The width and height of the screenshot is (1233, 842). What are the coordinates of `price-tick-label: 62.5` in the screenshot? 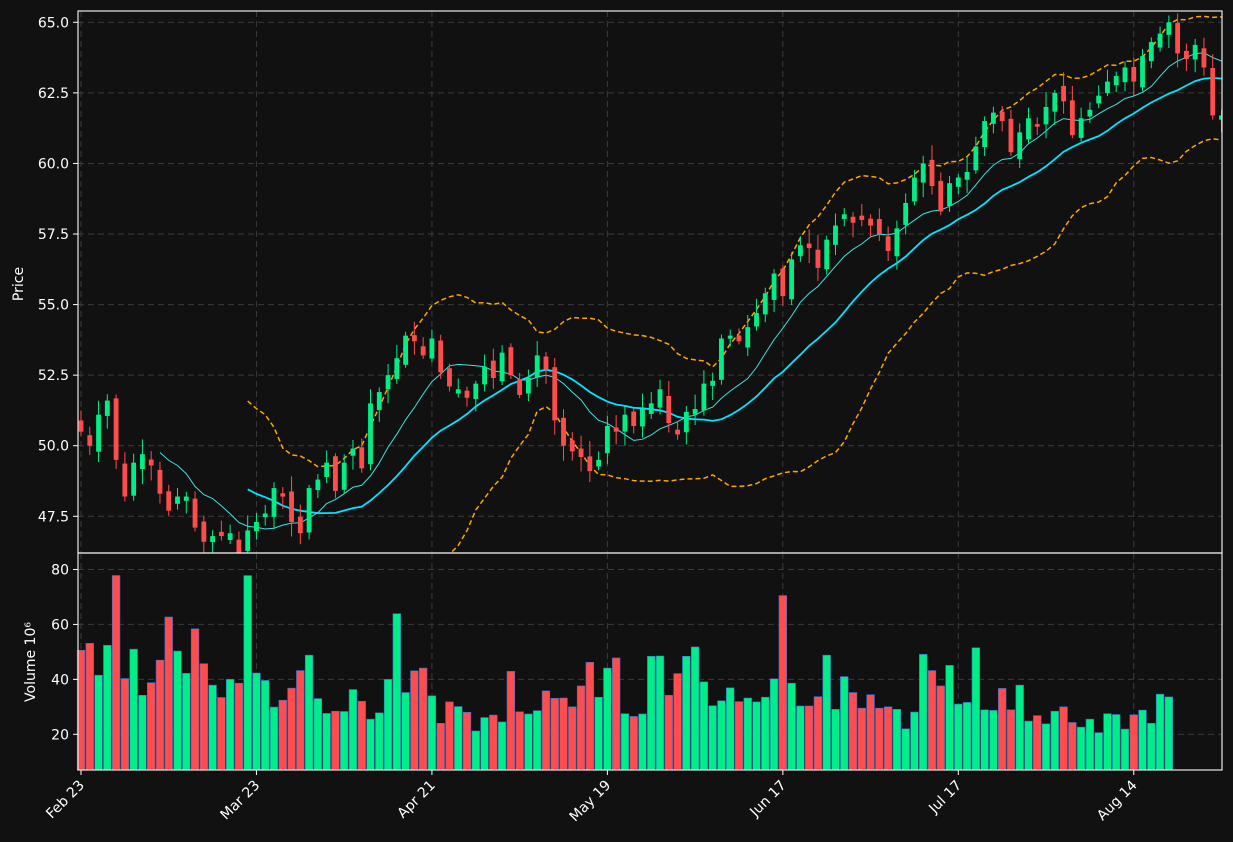 It's located at (53, 94).